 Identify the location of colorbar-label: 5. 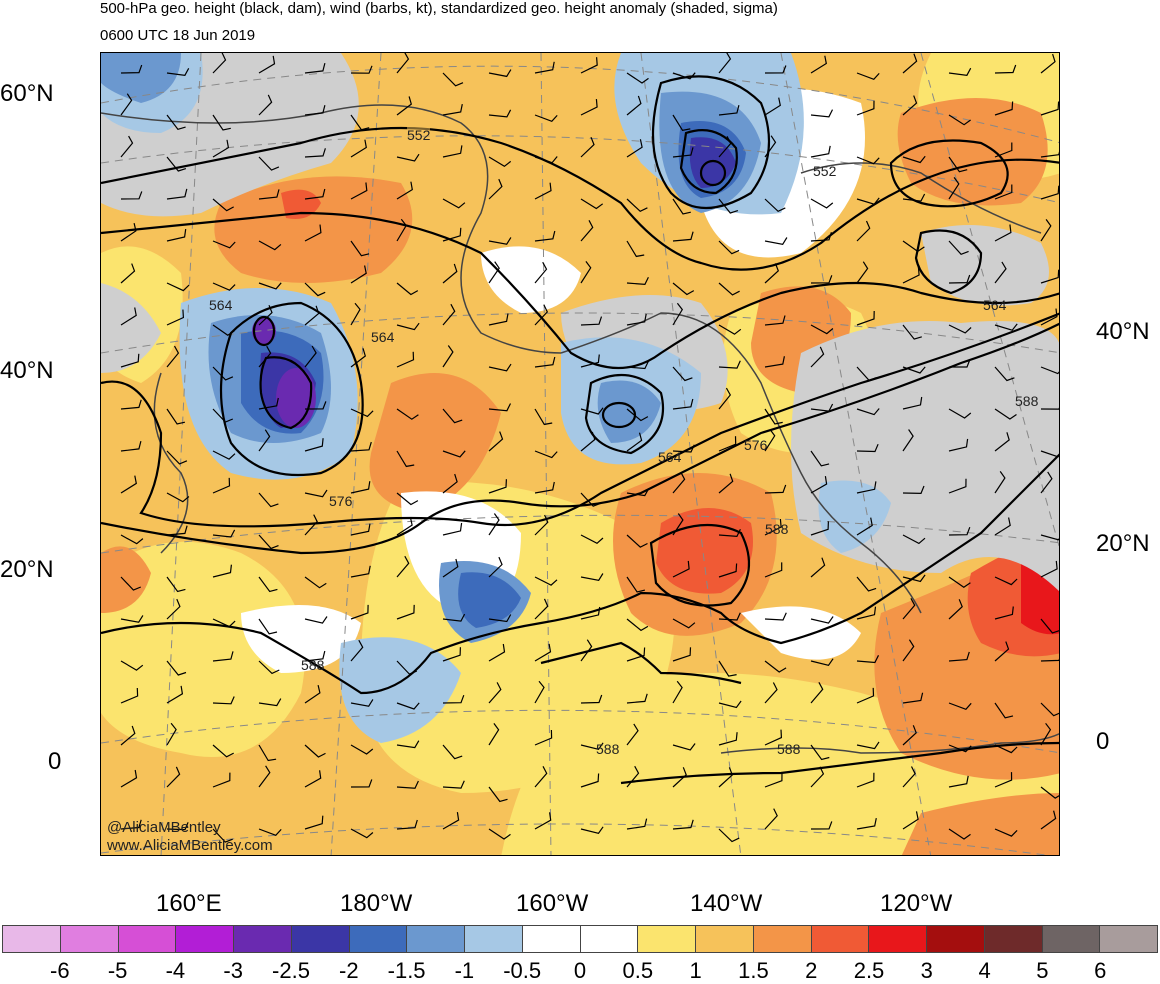
(1042, 970).